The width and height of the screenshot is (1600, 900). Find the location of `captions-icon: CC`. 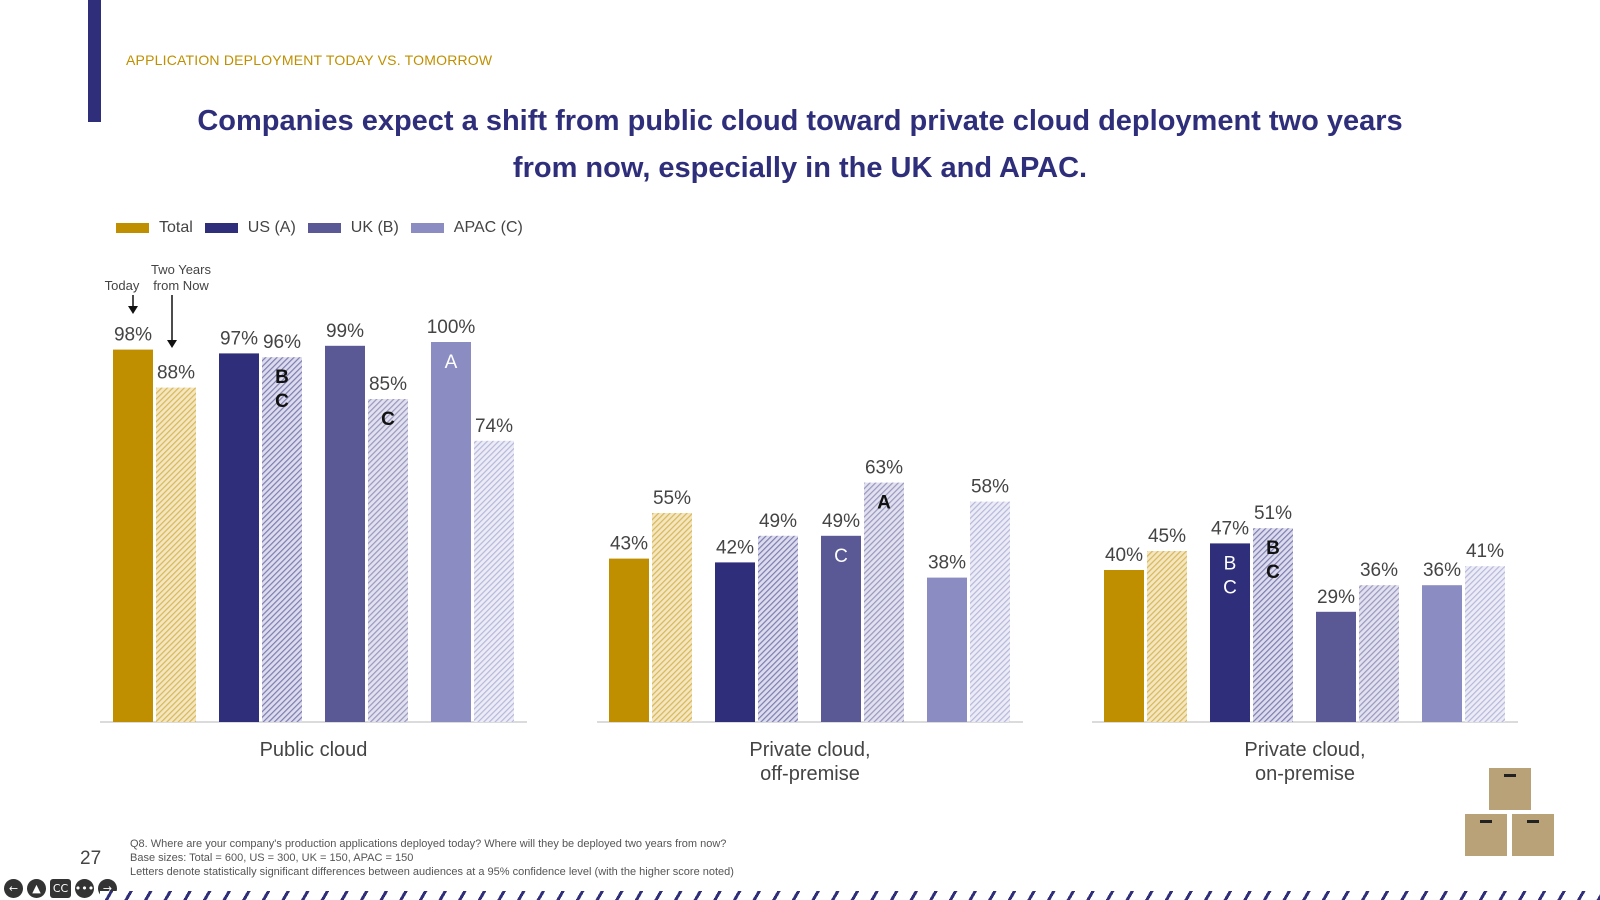

captions-icon: CC is located at coordinates (60, 888).